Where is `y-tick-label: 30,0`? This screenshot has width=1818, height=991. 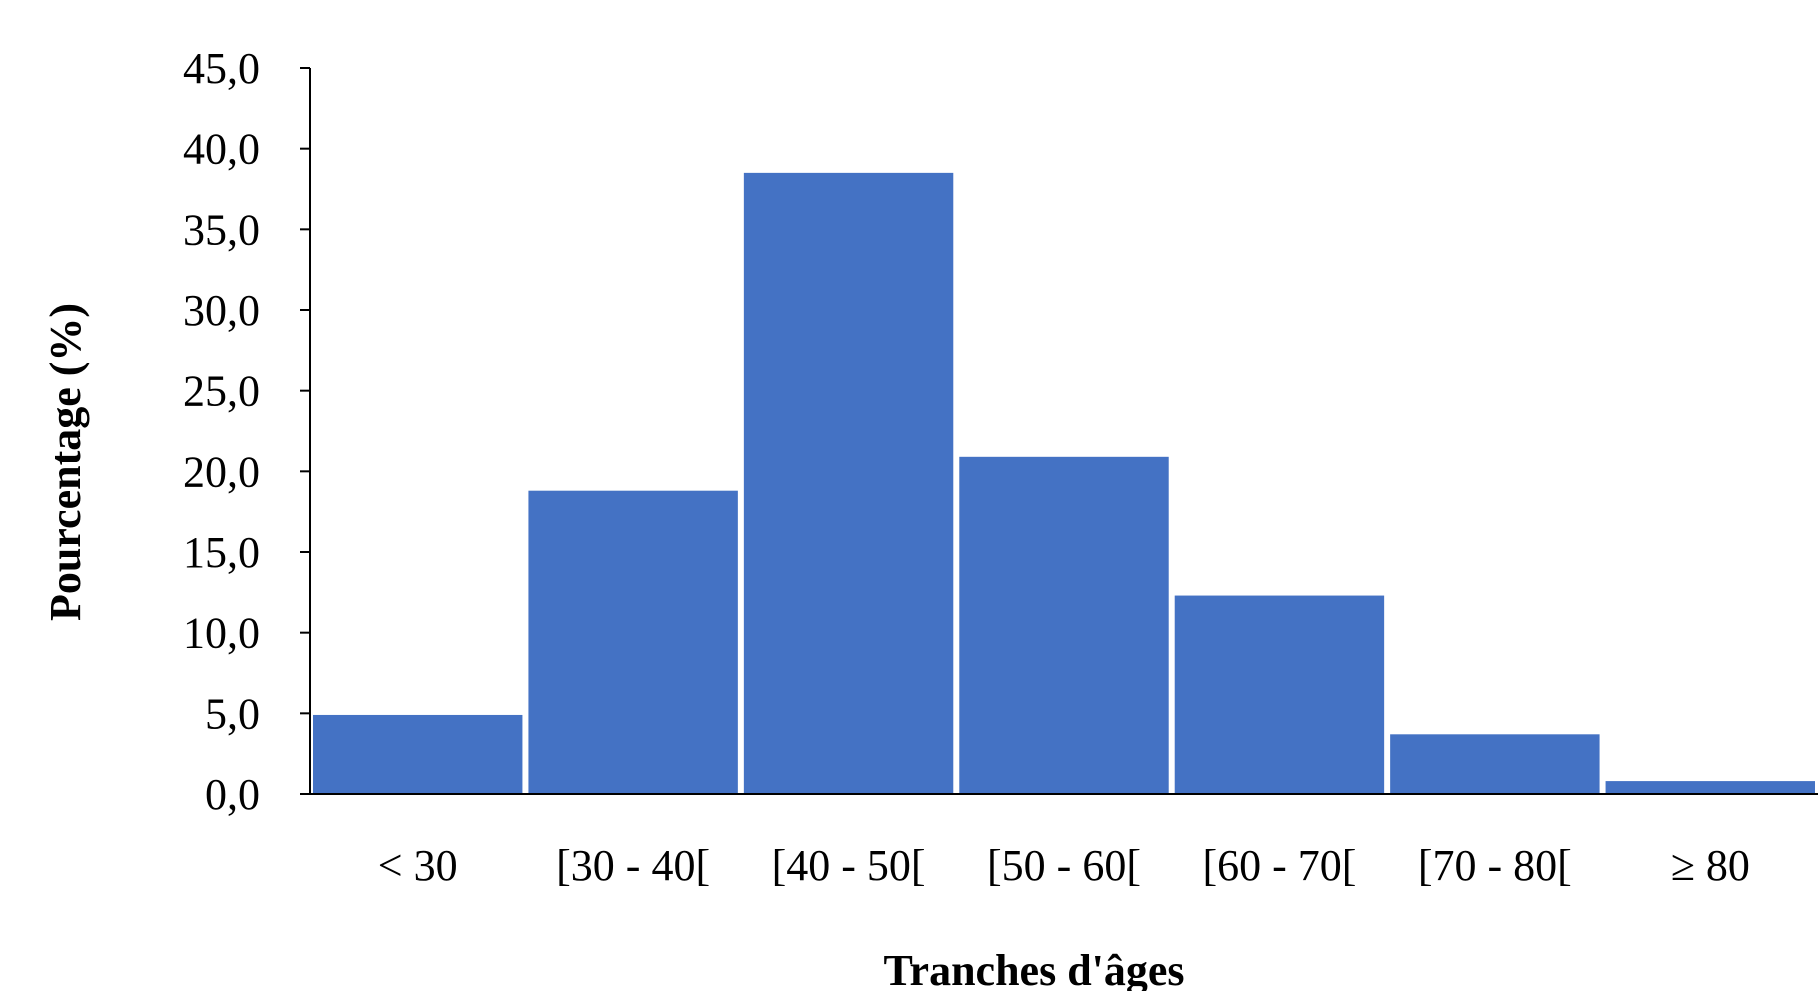 y-tick-label: 30,0 is located at coordinates (221, 310).